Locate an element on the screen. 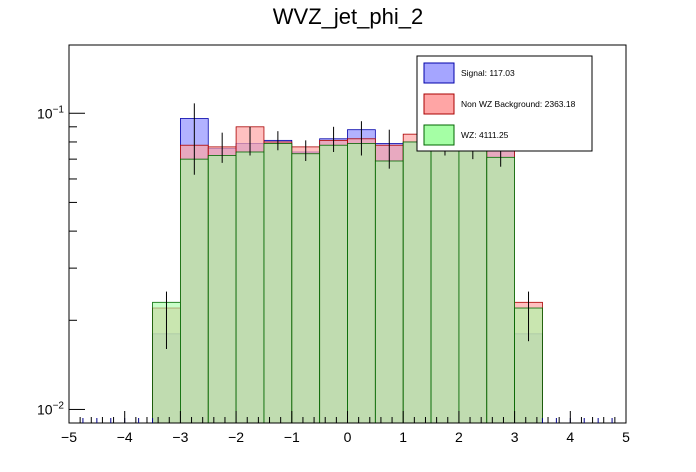  x-tick-label: −3 is located at coordinates (180, 437).